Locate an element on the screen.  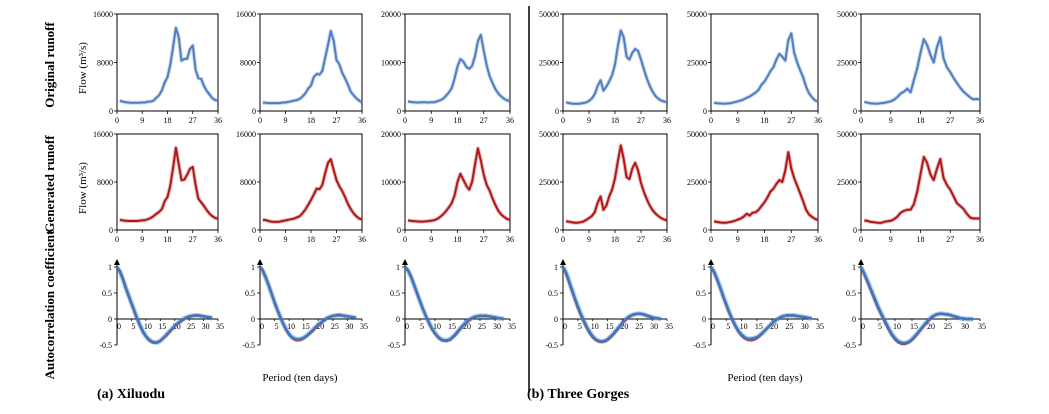
panel-2-2: 0 8000 16000 0 9 18 27 36 is located at coordinates (301, 187).